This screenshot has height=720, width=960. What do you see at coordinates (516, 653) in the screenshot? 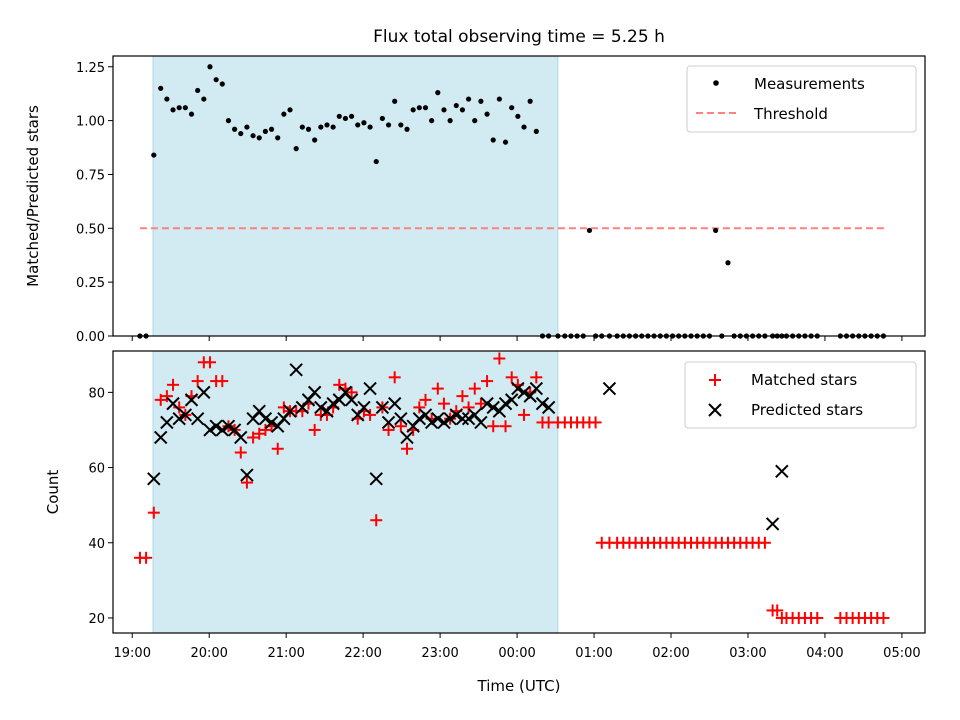
I see `xtick-label: 00:00` at bounding box center [516, 653].